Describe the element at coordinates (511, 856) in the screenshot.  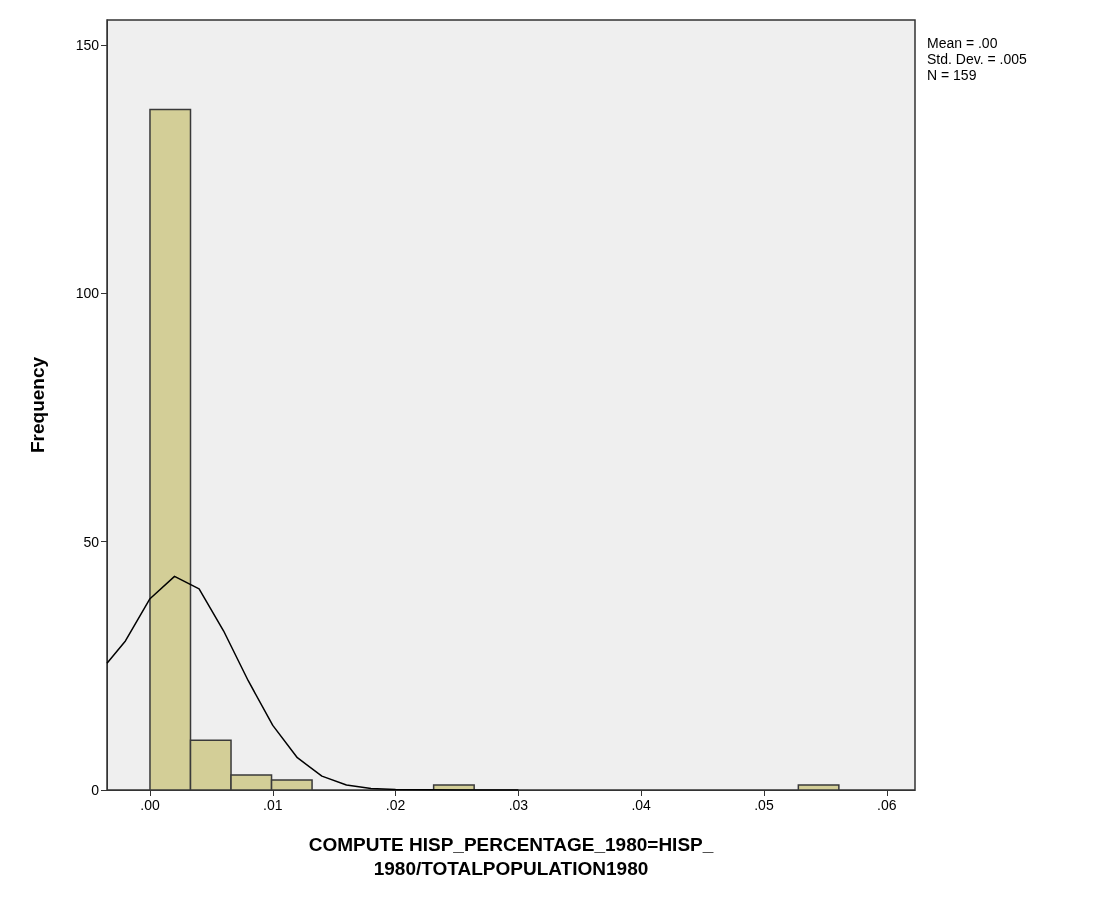
I see `x-axis-title: COMPUTE HISP_PERCENTAGE_1980=HISP_ 1980/TOTALPOPULATION1980` at that location.